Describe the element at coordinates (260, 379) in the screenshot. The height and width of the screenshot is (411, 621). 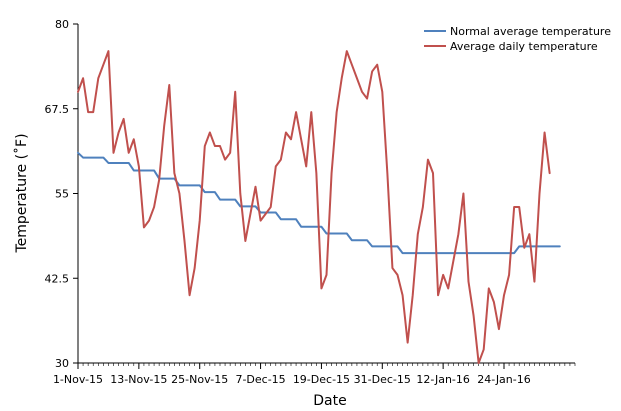
I see `x-tick-label: 7-Dec-15` at that location.